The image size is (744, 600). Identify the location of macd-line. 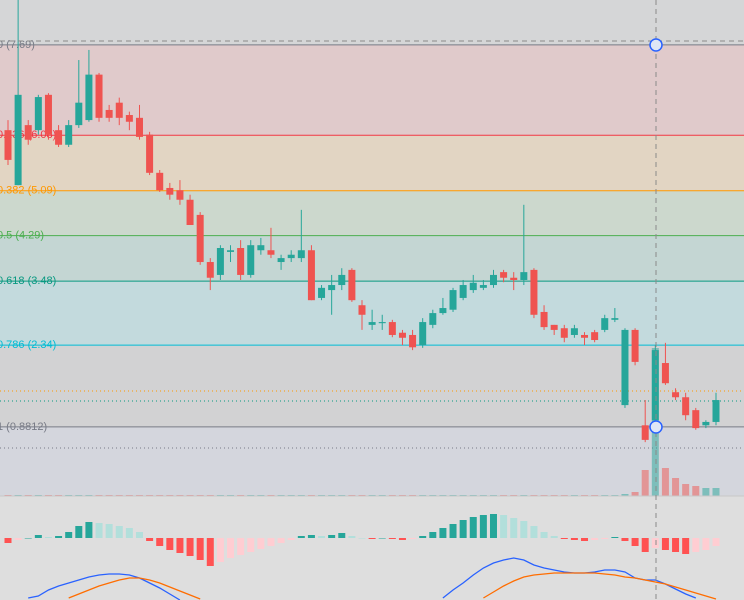
(392, 586).